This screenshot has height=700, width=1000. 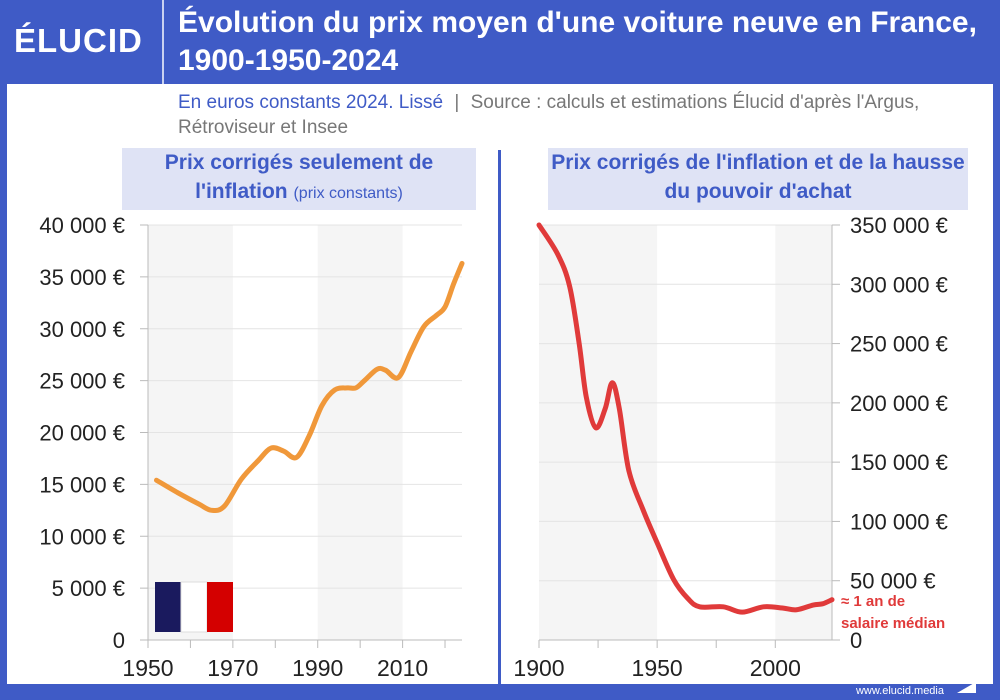 I want to click on france-flag-icon, so click(x=194, y=607).